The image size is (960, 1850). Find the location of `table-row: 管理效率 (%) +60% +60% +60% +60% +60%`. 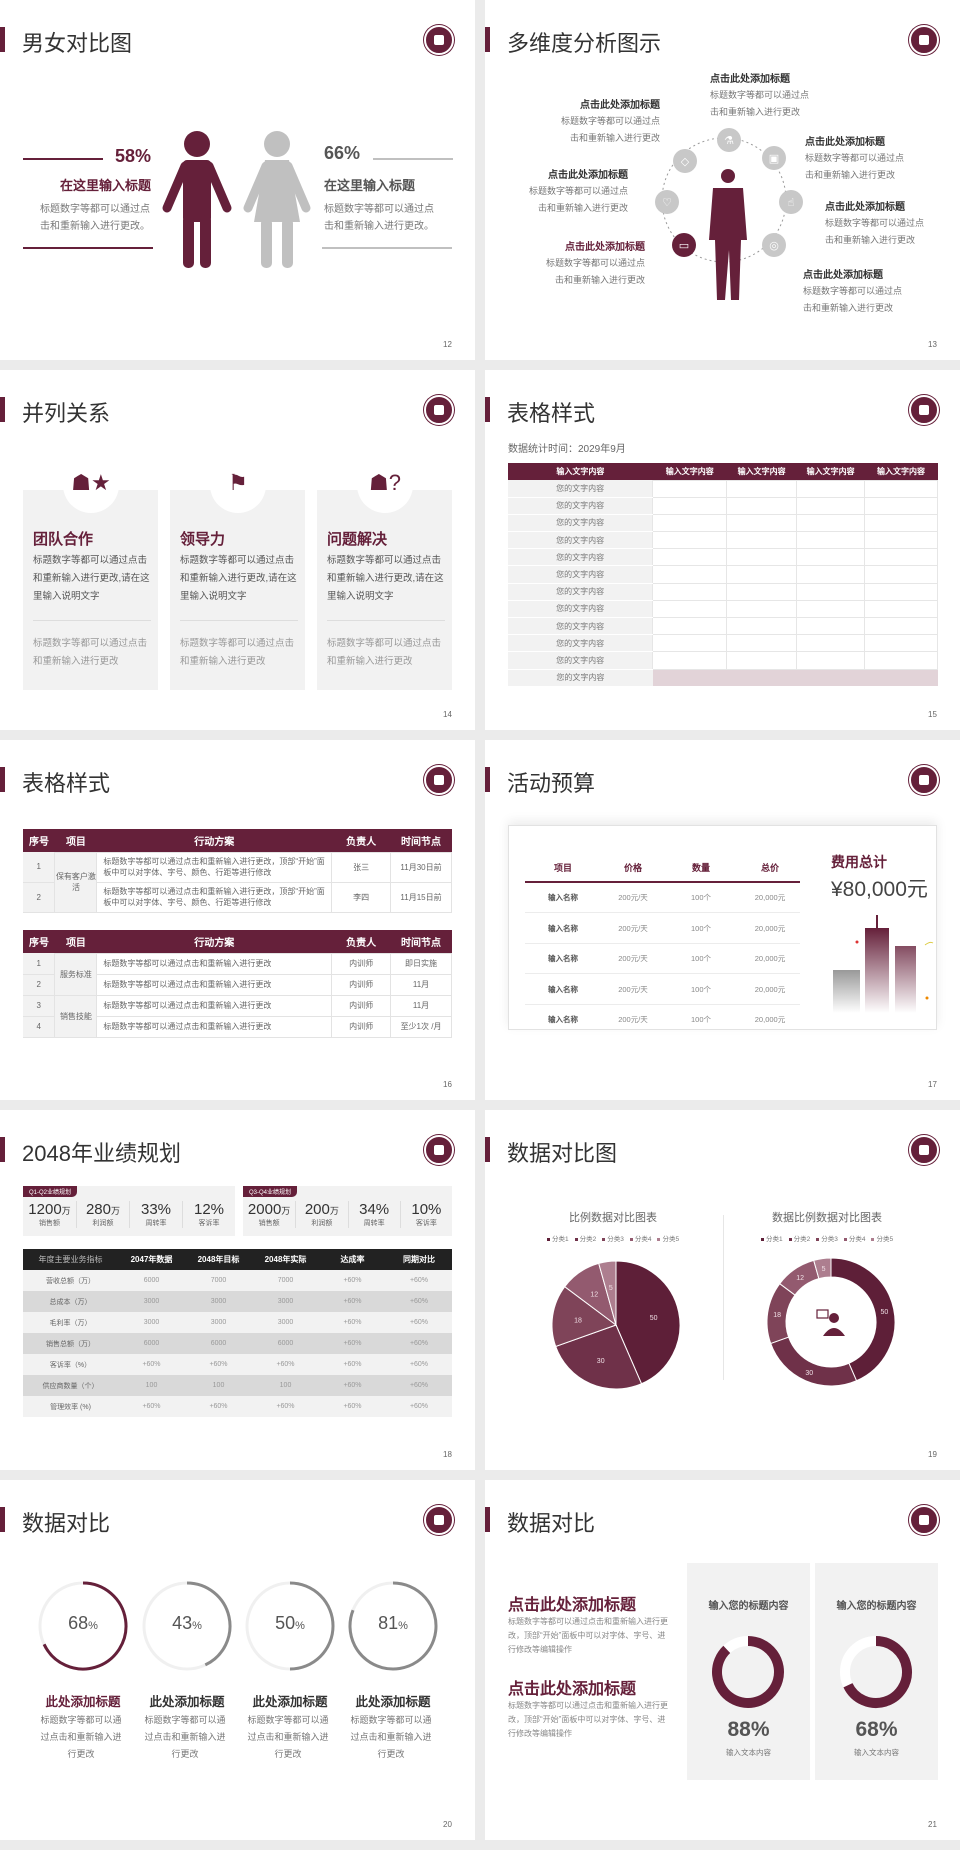

table-row: 管理效率 (%) +60% +60% +60% +60% +60% is located at coordinates (237, 1406).